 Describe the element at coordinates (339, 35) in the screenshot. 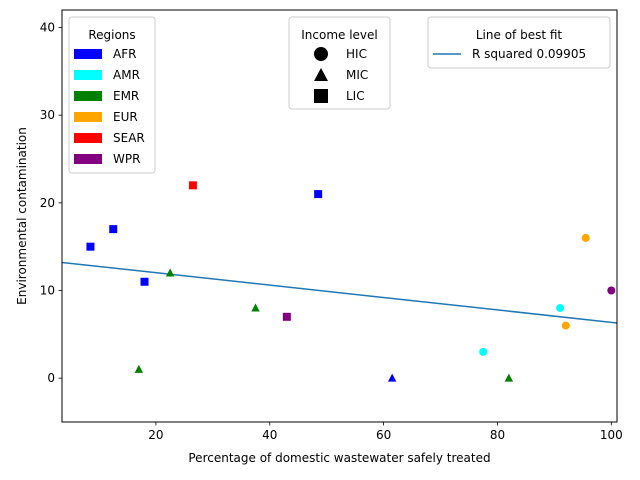

I see `income-legend-title: Income level` at that location.